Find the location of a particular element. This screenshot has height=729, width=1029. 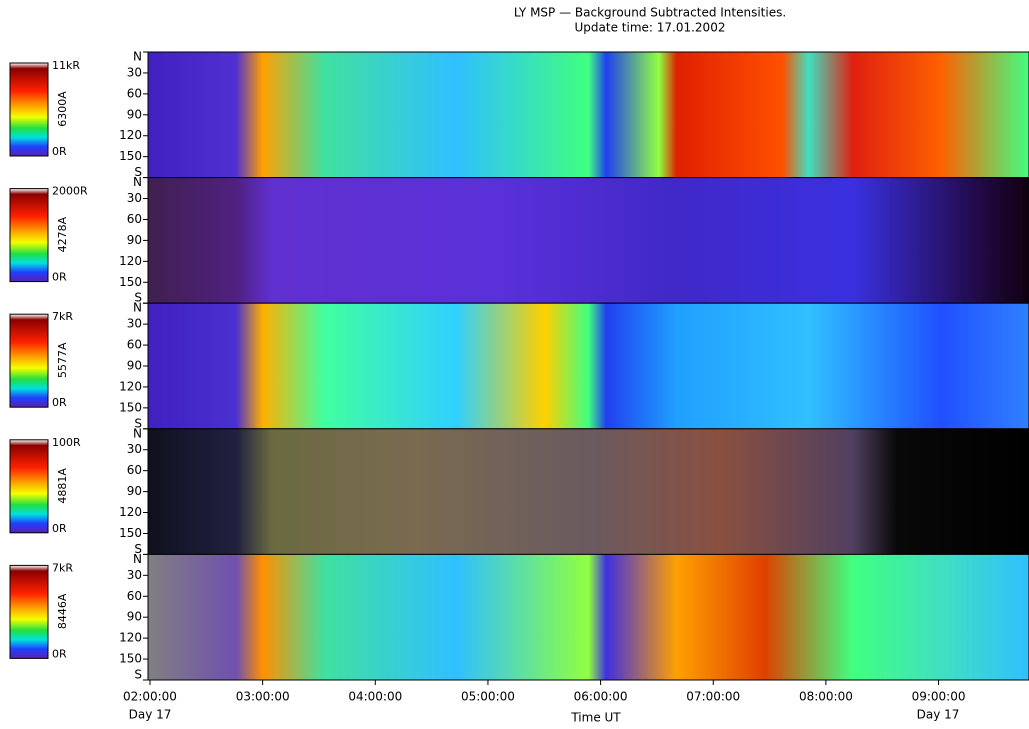

x-tick-label: 03:00:00 is located at coordinates (263, 697).